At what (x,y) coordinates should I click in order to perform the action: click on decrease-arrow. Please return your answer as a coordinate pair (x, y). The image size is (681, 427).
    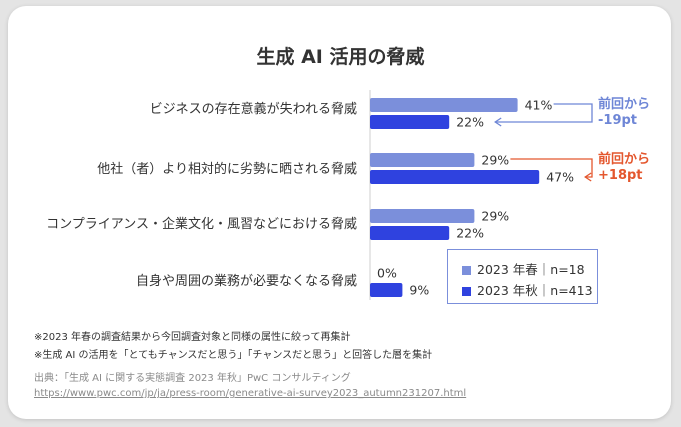
    Looking at the image, I should click on (543, 115).